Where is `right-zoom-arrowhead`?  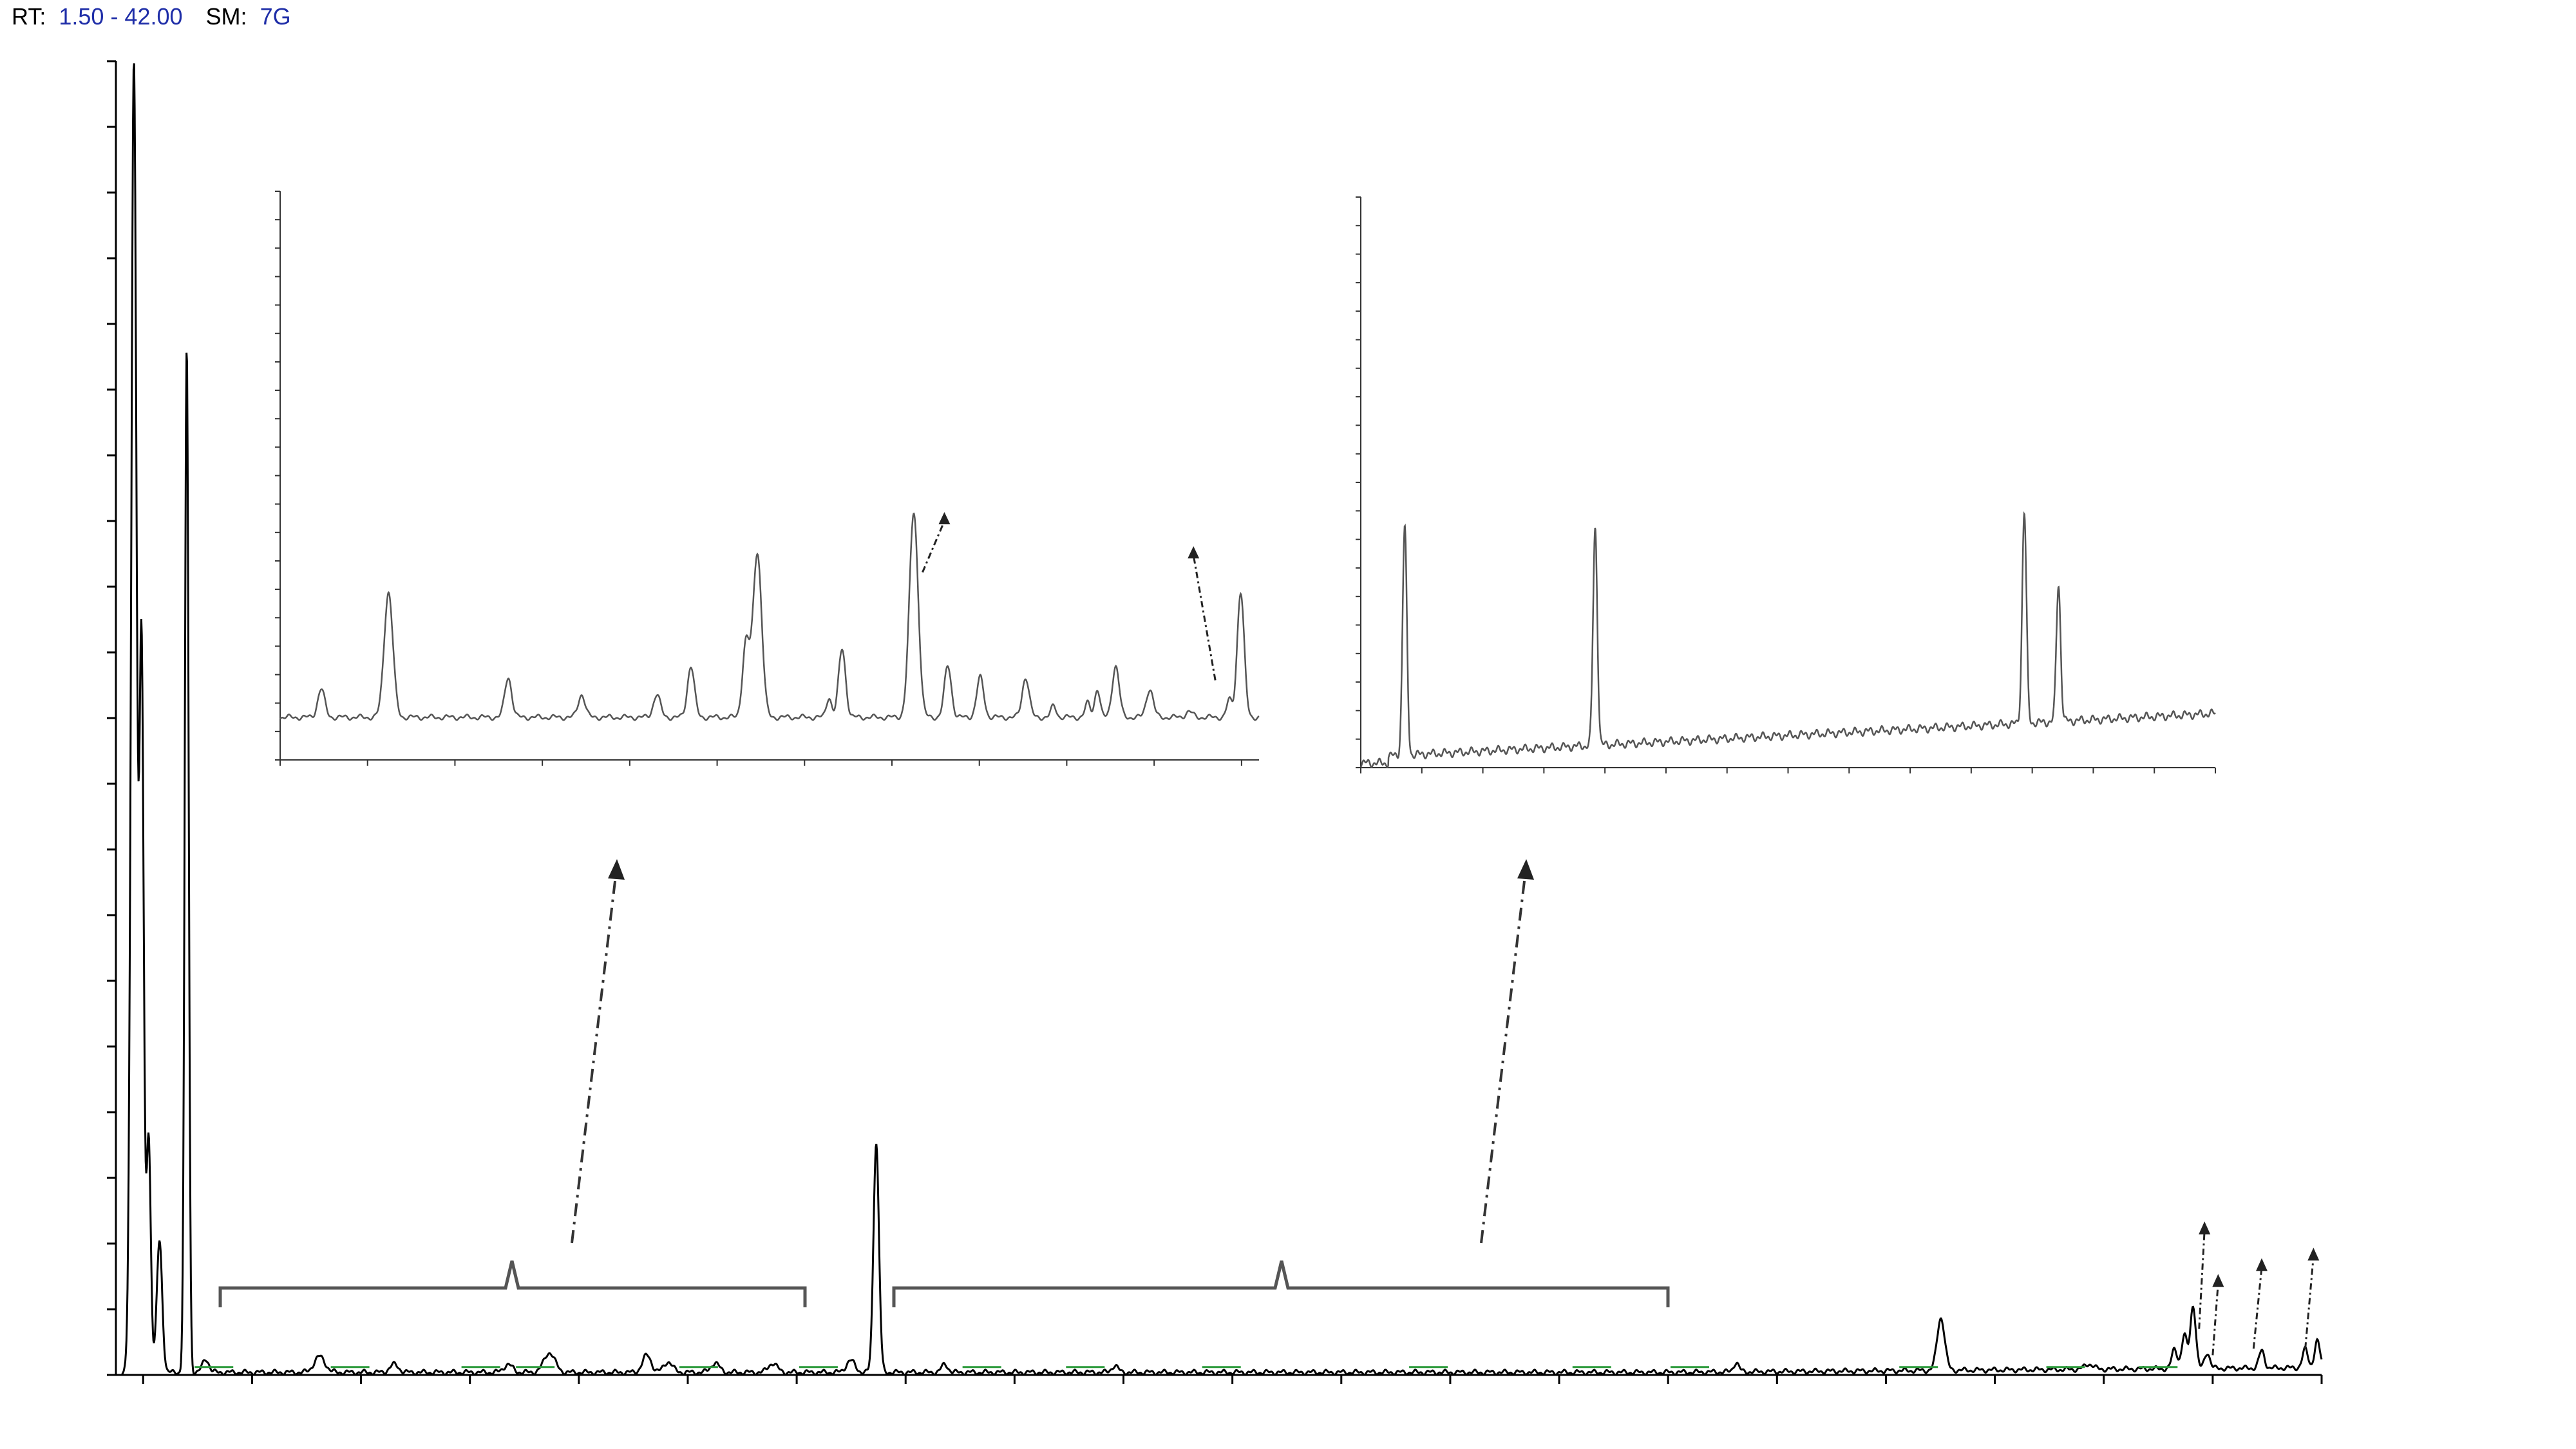
right-zoom-arrowhead is located at coordinates (1525, 870).